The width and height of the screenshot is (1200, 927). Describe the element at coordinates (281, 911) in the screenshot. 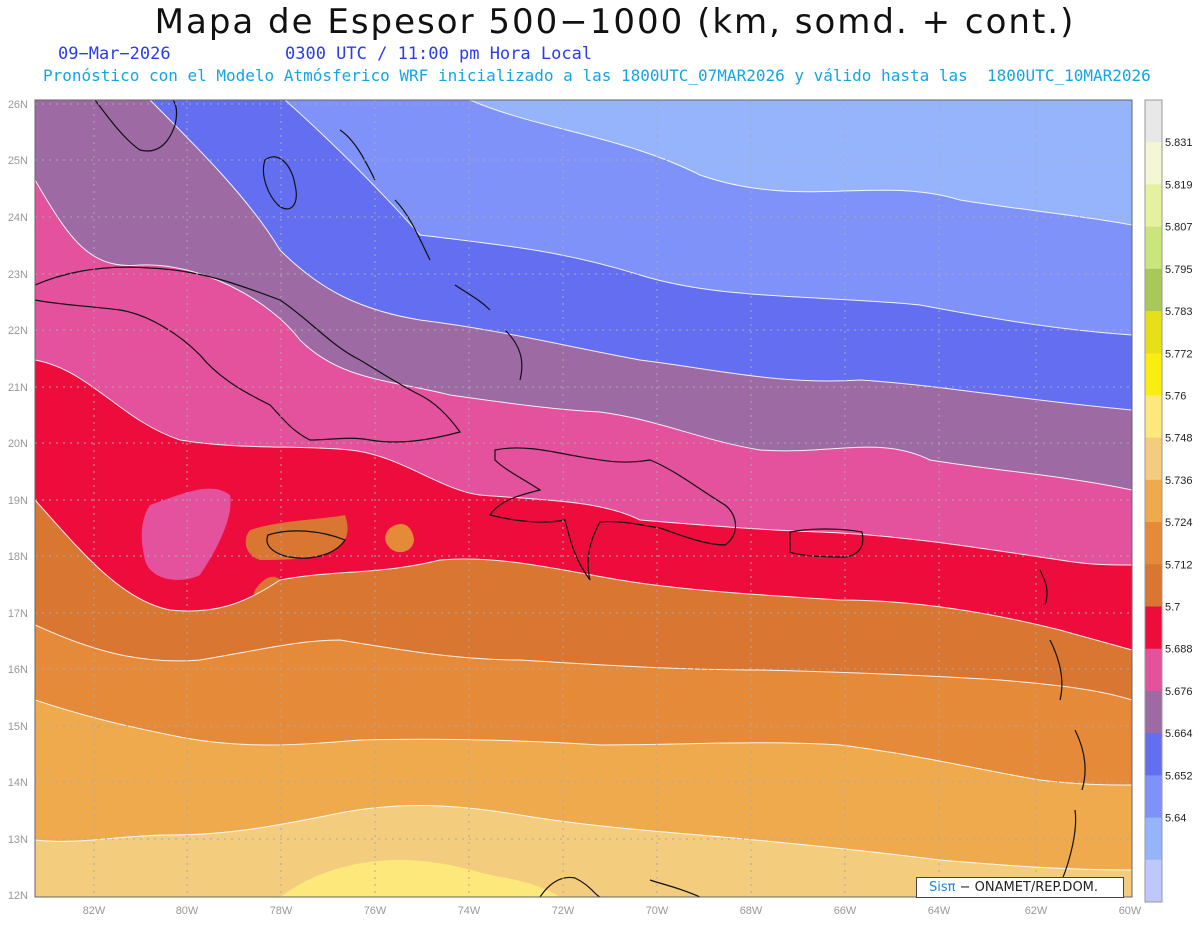

I see `lon-label: 78W` at that location.